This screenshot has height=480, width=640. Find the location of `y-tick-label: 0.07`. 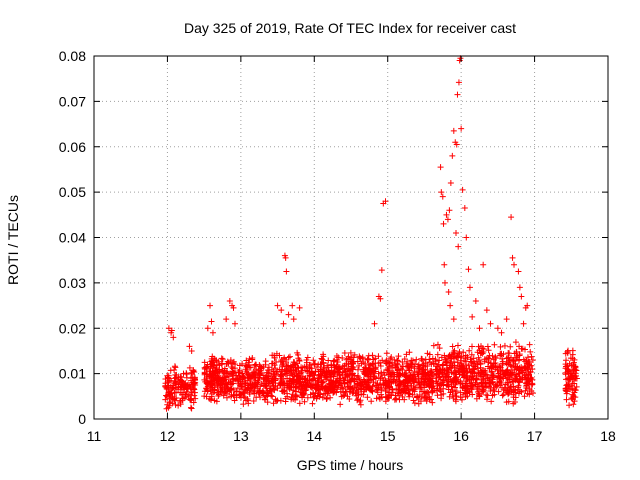

y-tick-label: 0.07 is located at coordinates (72, 101).